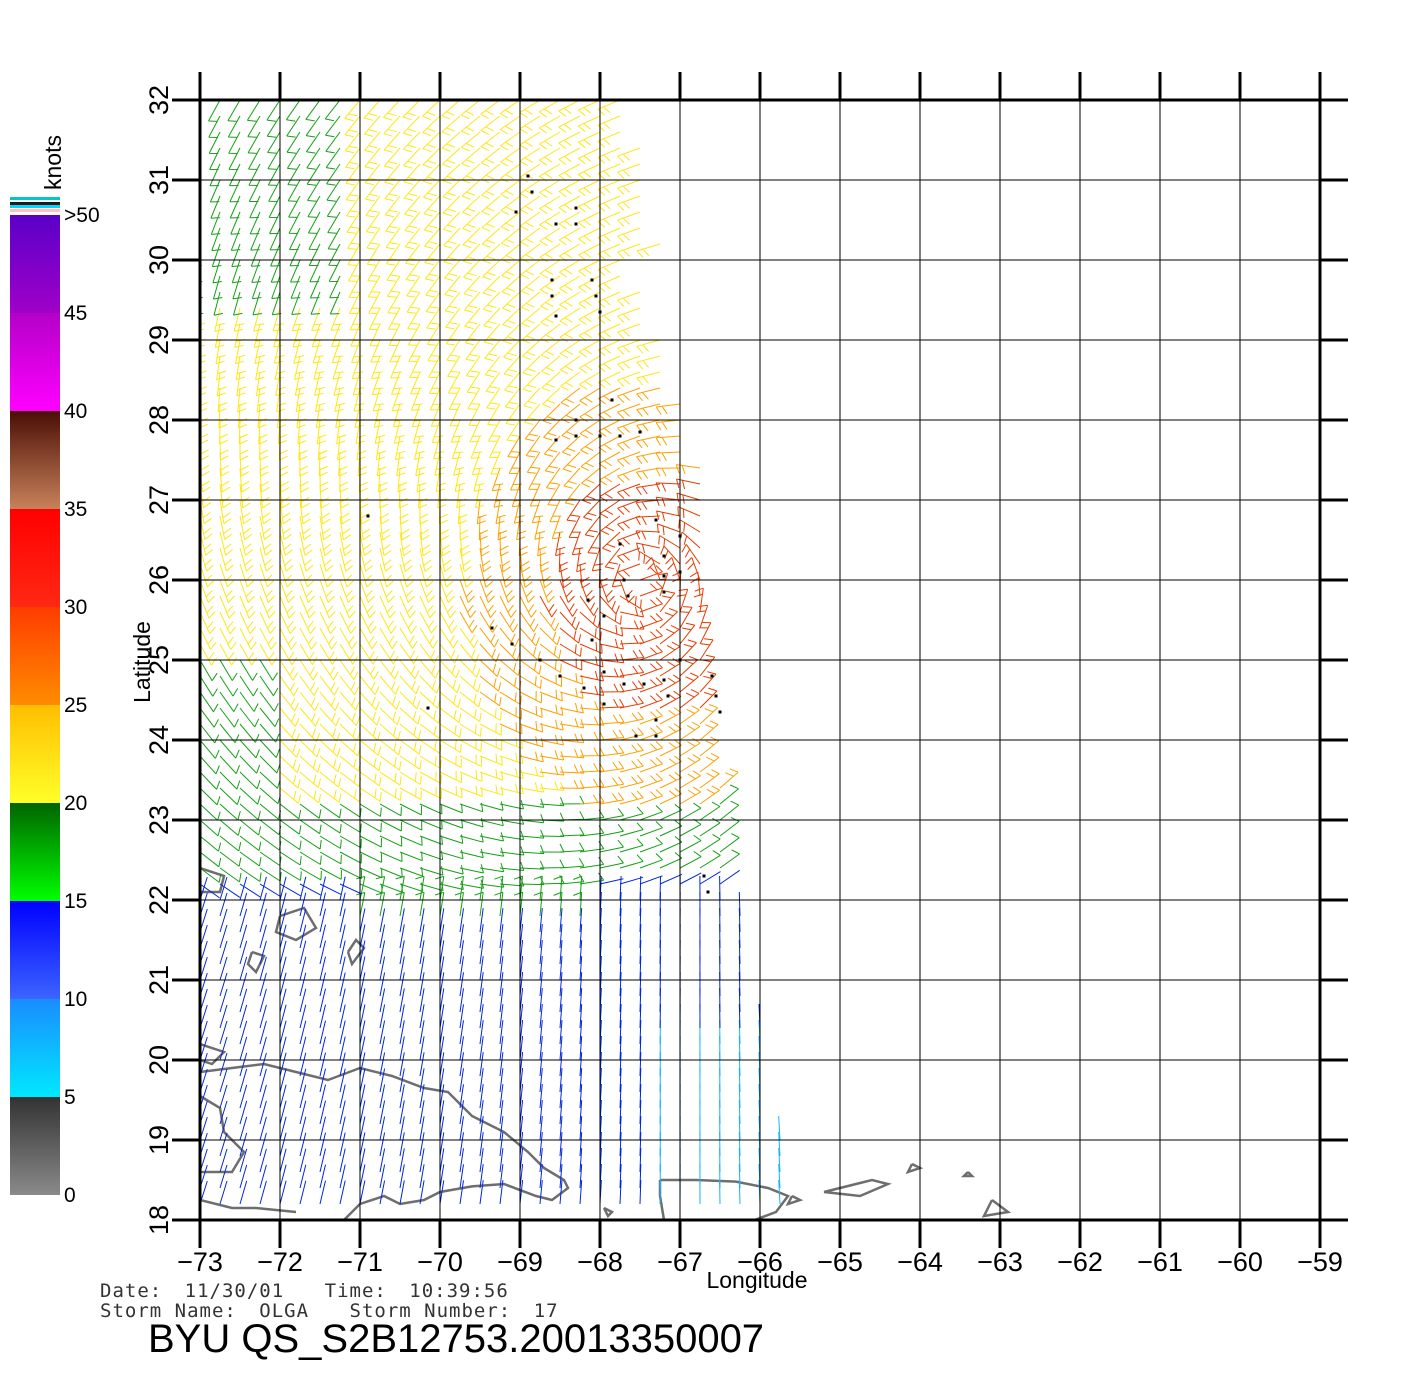  Describe the element at coordinates (604, 704) in the screenshot. I see `rain-flag-marker` at that location.